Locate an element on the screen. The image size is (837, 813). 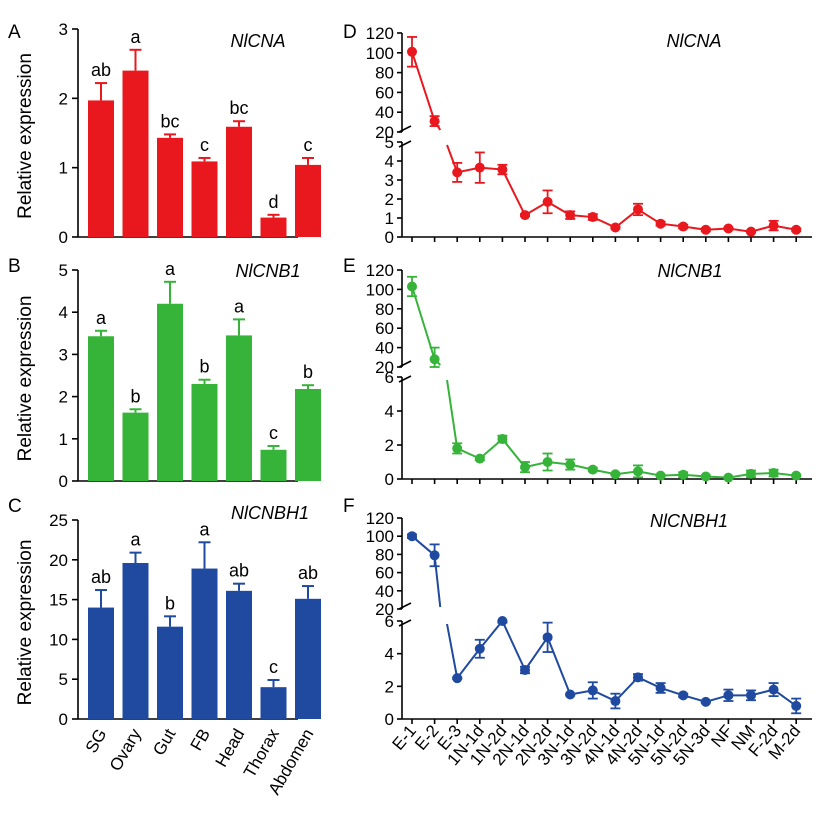
y-tick-label: 25 is located at coordinates (58, 520).